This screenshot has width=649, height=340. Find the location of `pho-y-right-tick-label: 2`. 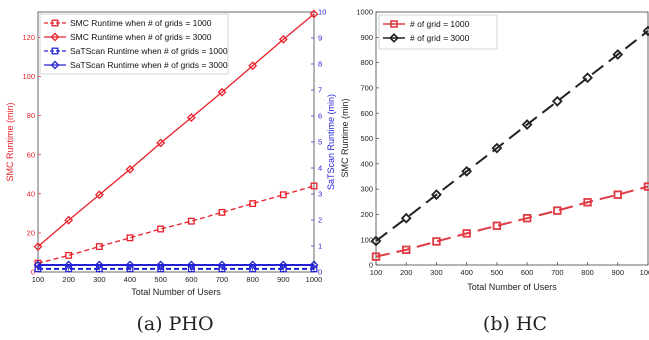

pho-y-right-tick-label: 2 is located at coordinates (320, 220).